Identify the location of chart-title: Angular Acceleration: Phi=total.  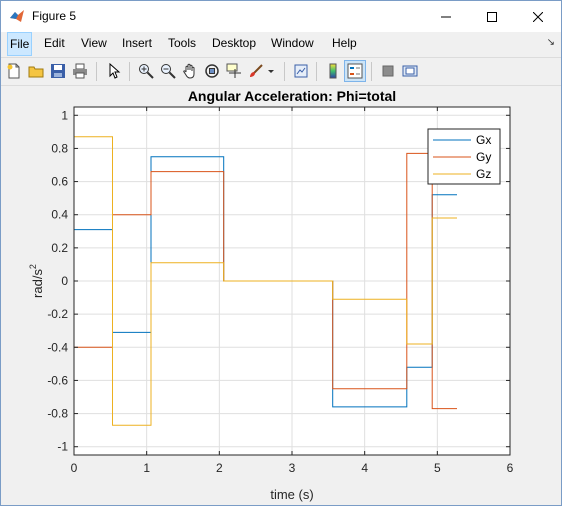
(292, 96).